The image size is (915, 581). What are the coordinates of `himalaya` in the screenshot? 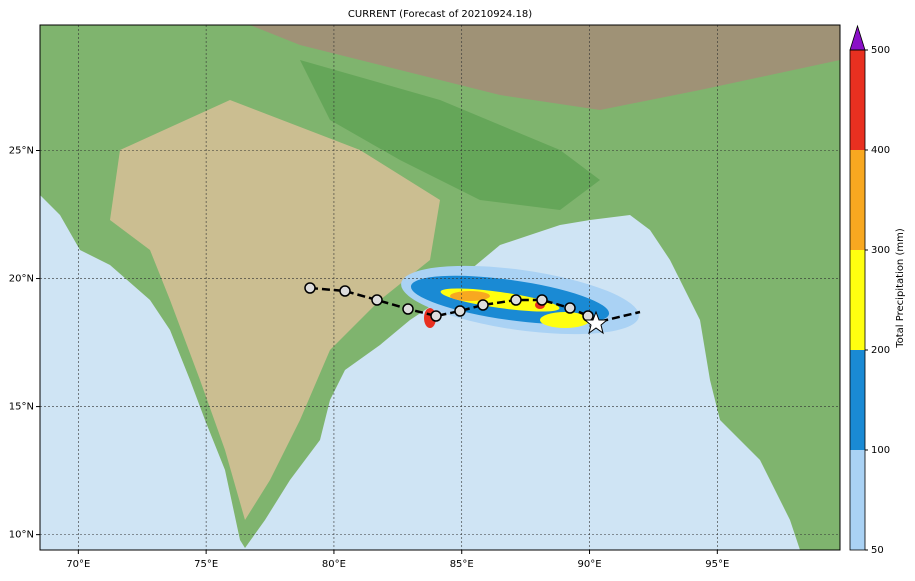 It's located at (545, 67).